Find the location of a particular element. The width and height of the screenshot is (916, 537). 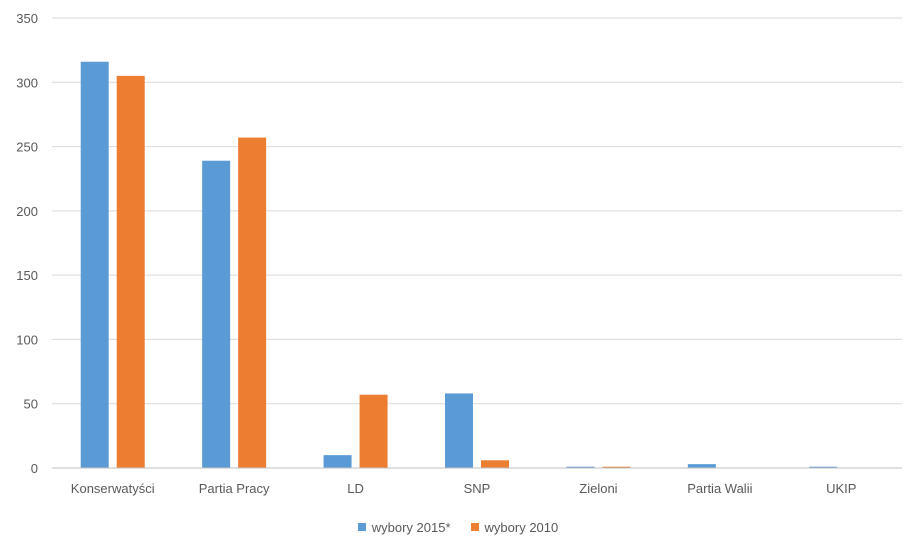

legend-item-series-2: wybory 2010 is located at coordinates (514, 527).